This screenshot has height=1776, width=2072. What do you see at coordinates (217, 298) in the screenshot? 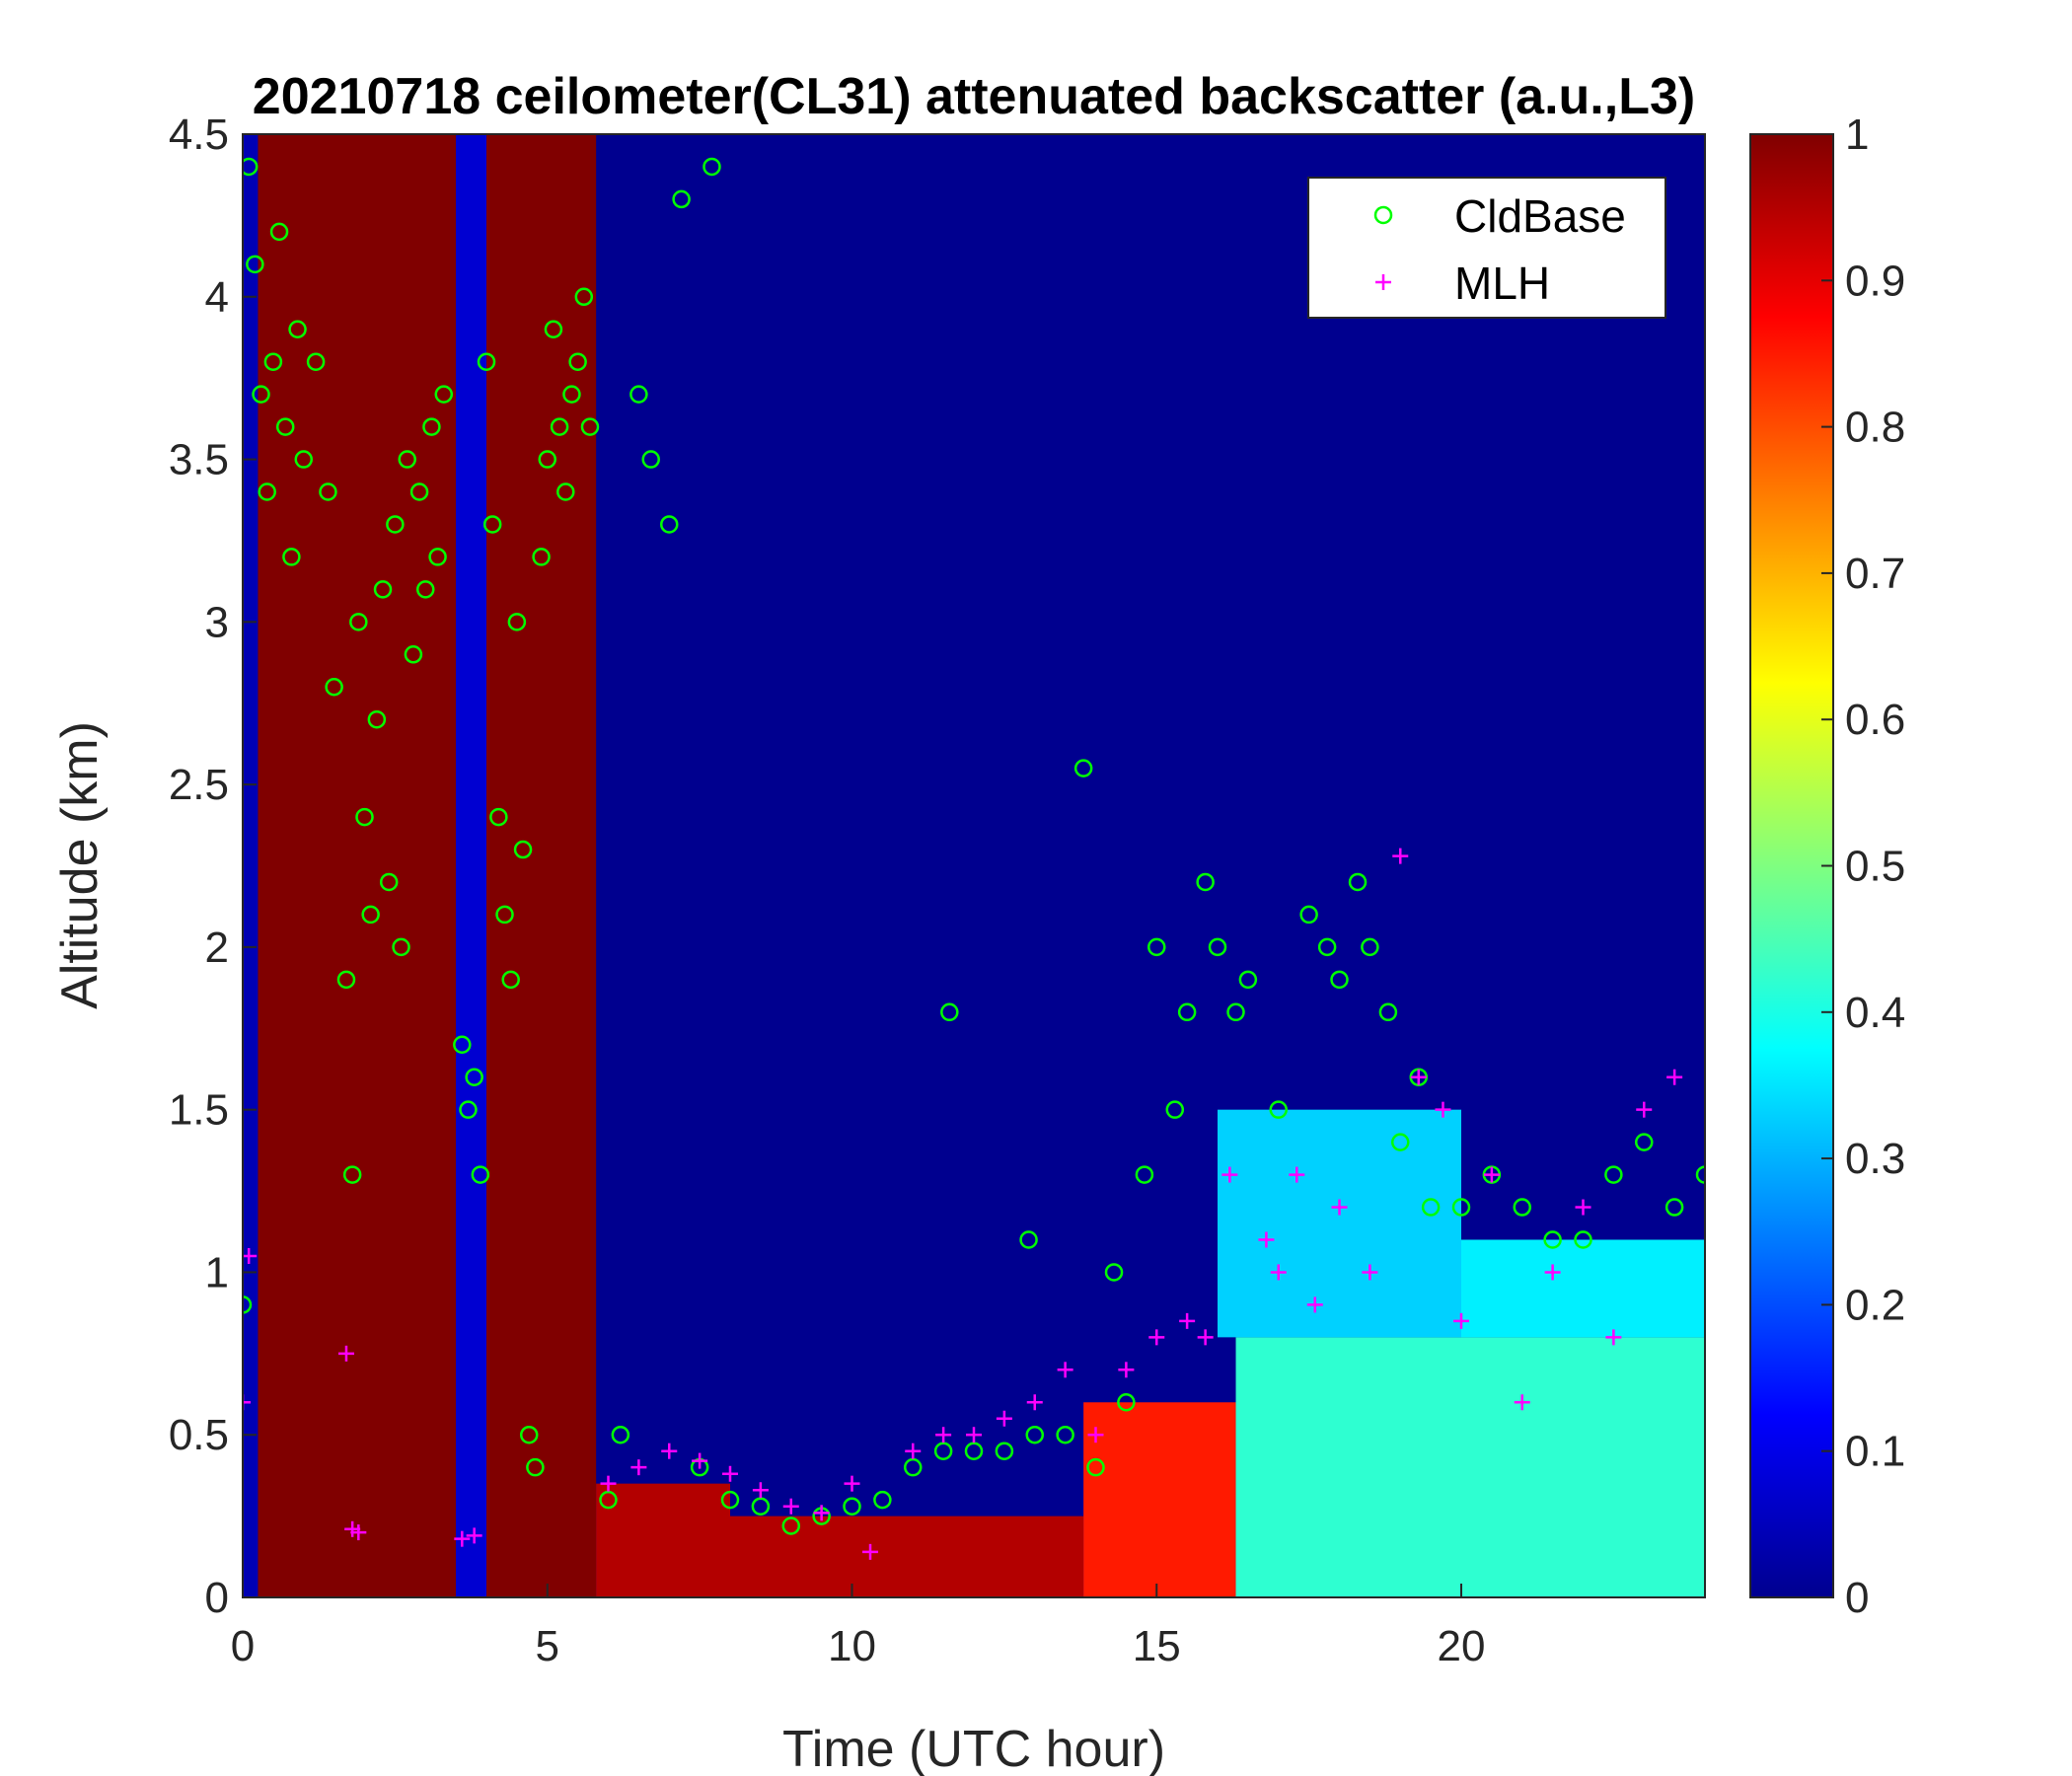
I see `y-tick-label: 4` at bounding box center [217, 298].